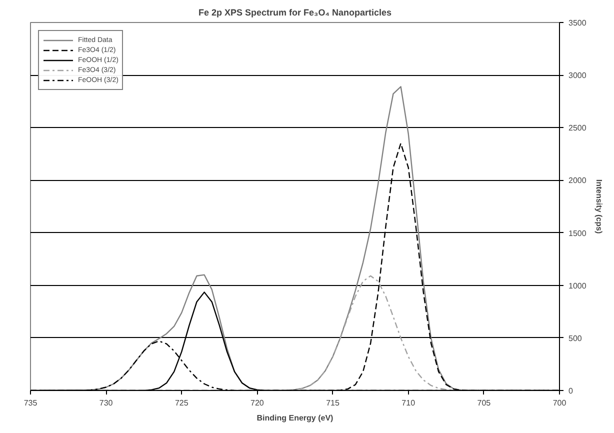 The image size is (614, 433). Describe the element at coordinates (577, 75) in the screenshot. I see `y-tick-label: 3000` at that location.